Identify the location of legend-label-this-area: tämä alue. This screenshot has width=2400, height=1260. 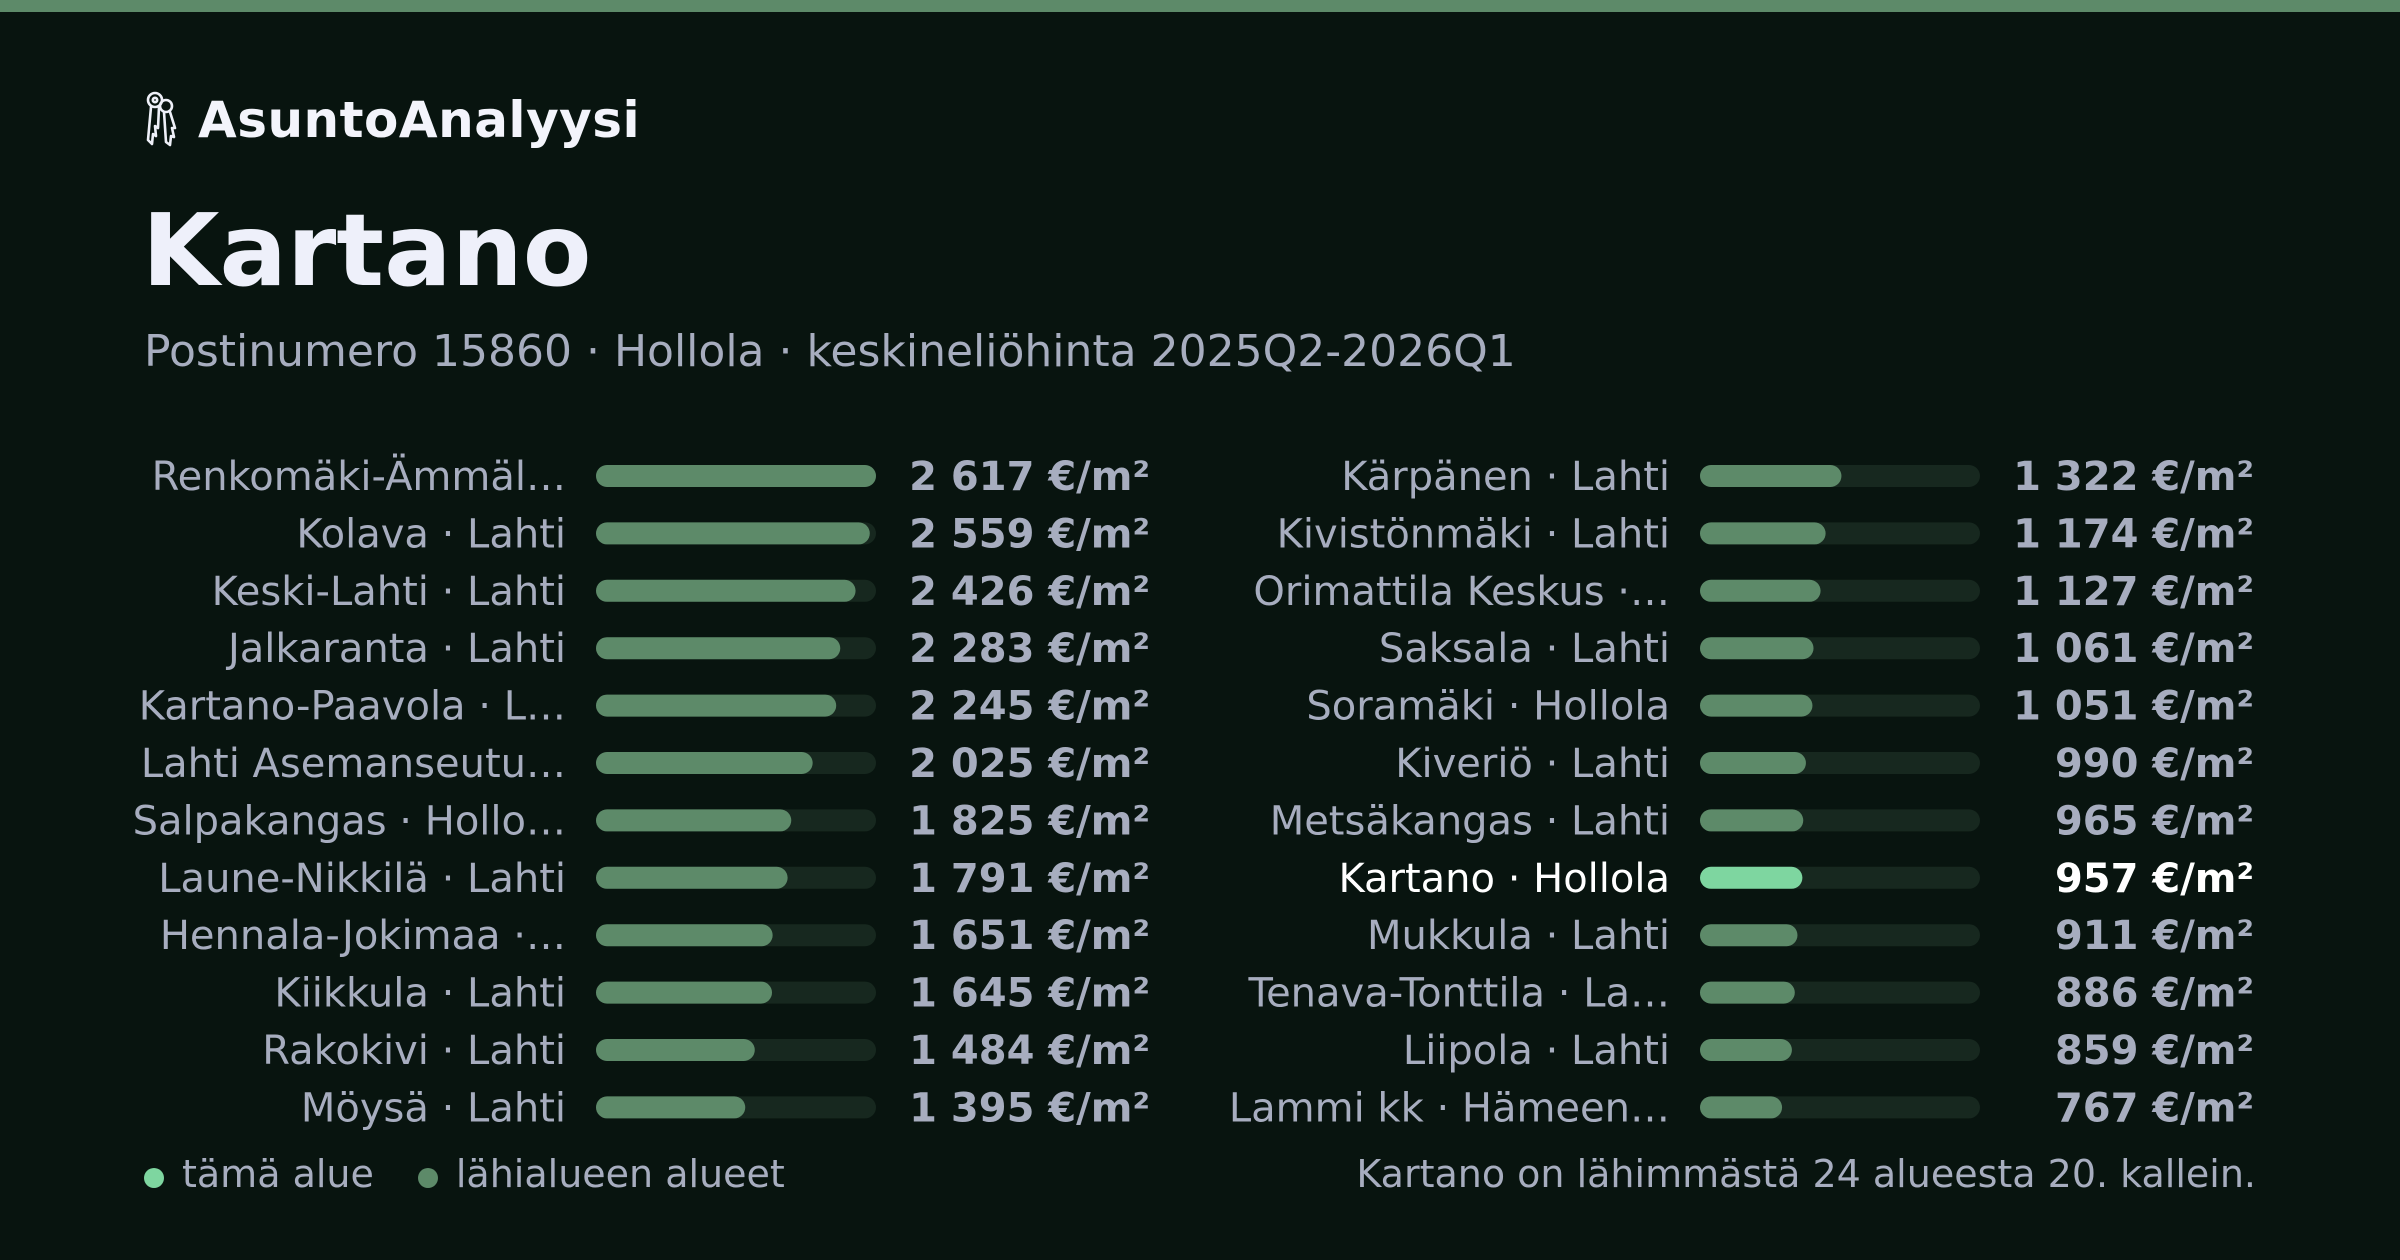
(278, 1174).